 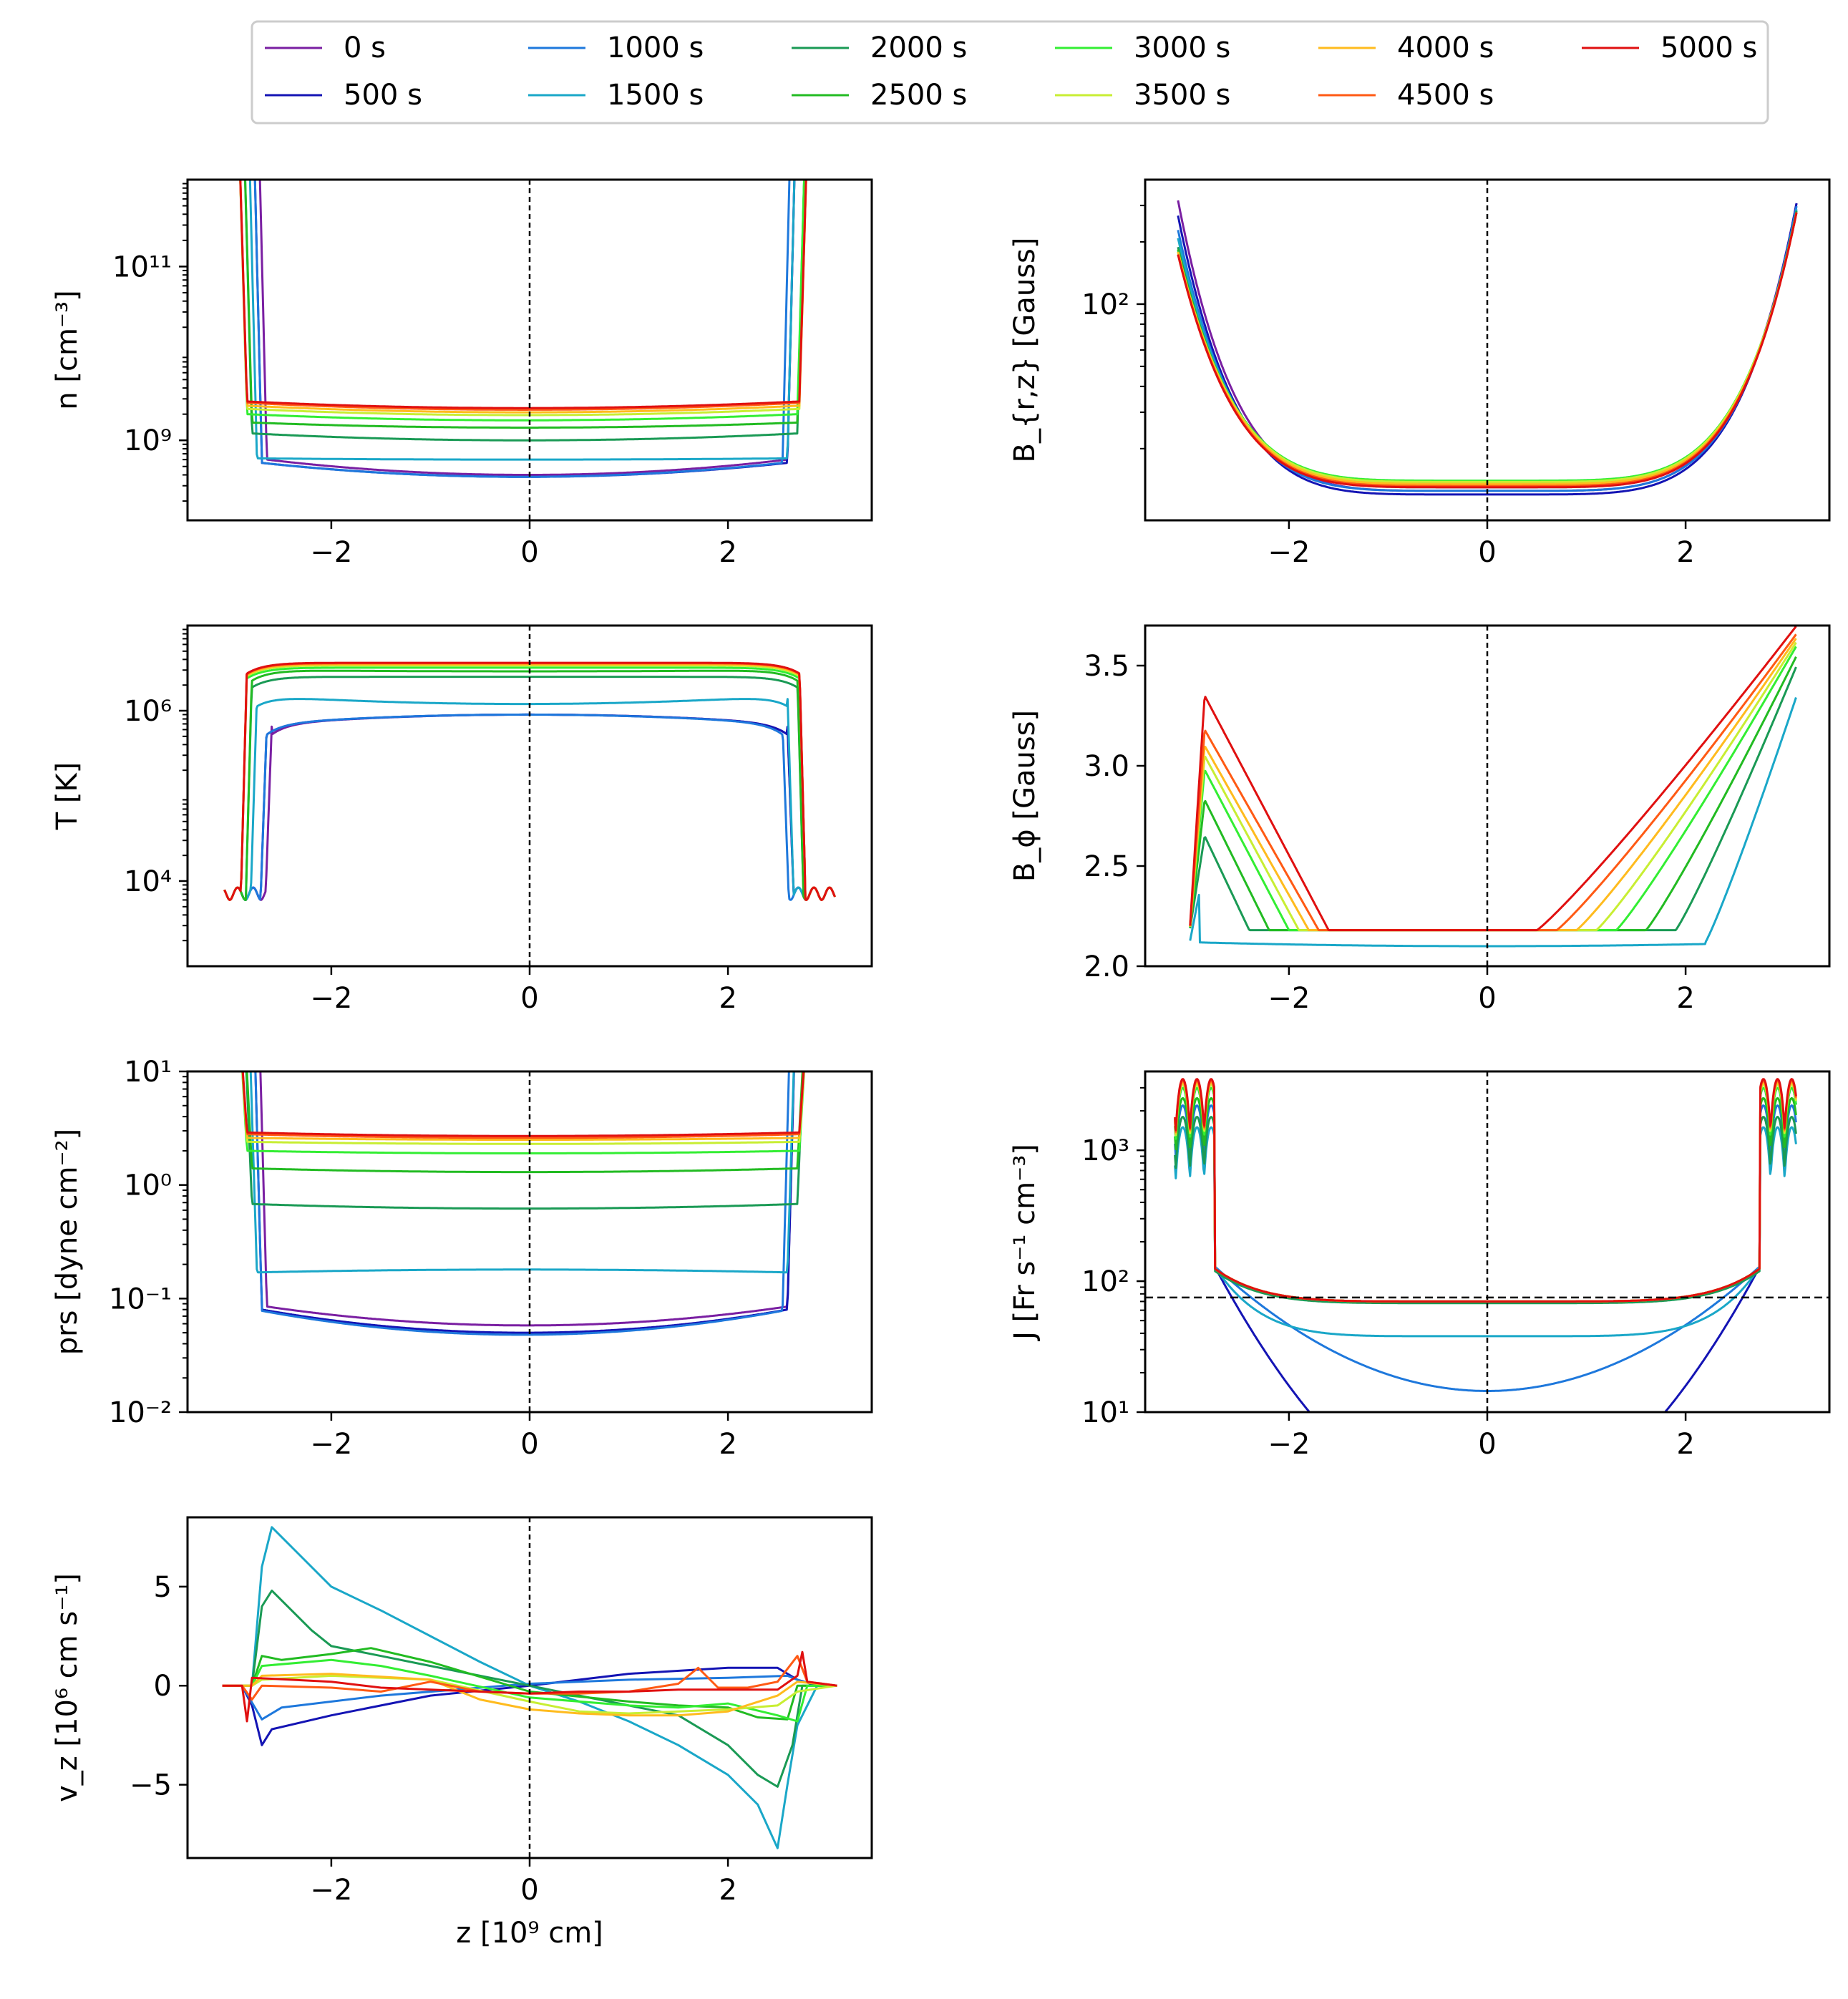 I want to click on legend-entry: 5000 s, so click(x=1669, y=47).